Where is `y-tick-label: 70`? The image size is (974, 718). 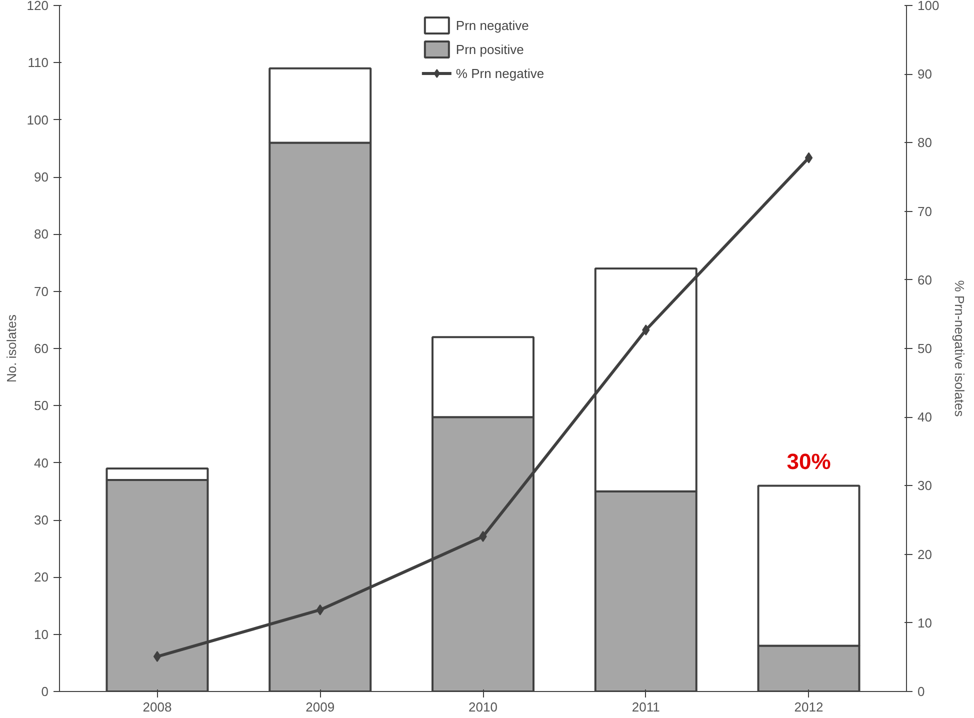 y-tick-label: 70 is located at coordinates (41, 291).